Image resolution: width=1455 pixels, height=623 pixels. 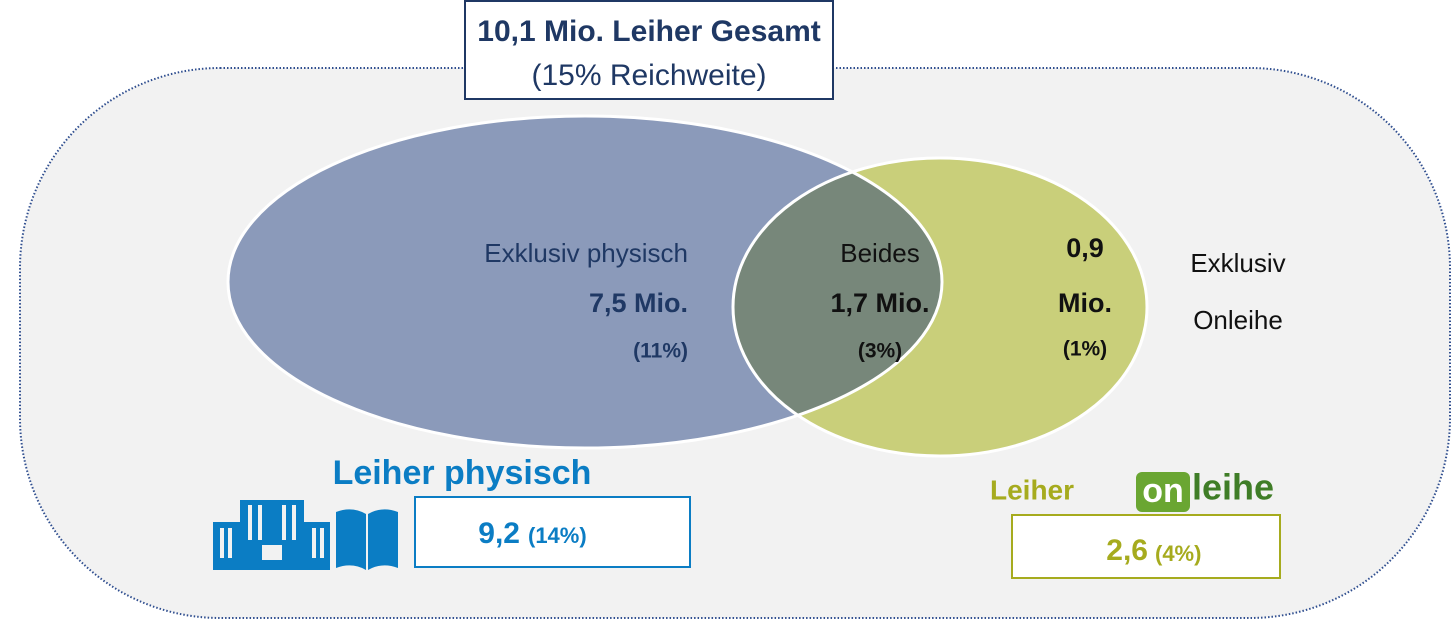 What do you see at coordinates (649, 50) in the screenshot?
I see `title-box` at bounding box center [649, 50].